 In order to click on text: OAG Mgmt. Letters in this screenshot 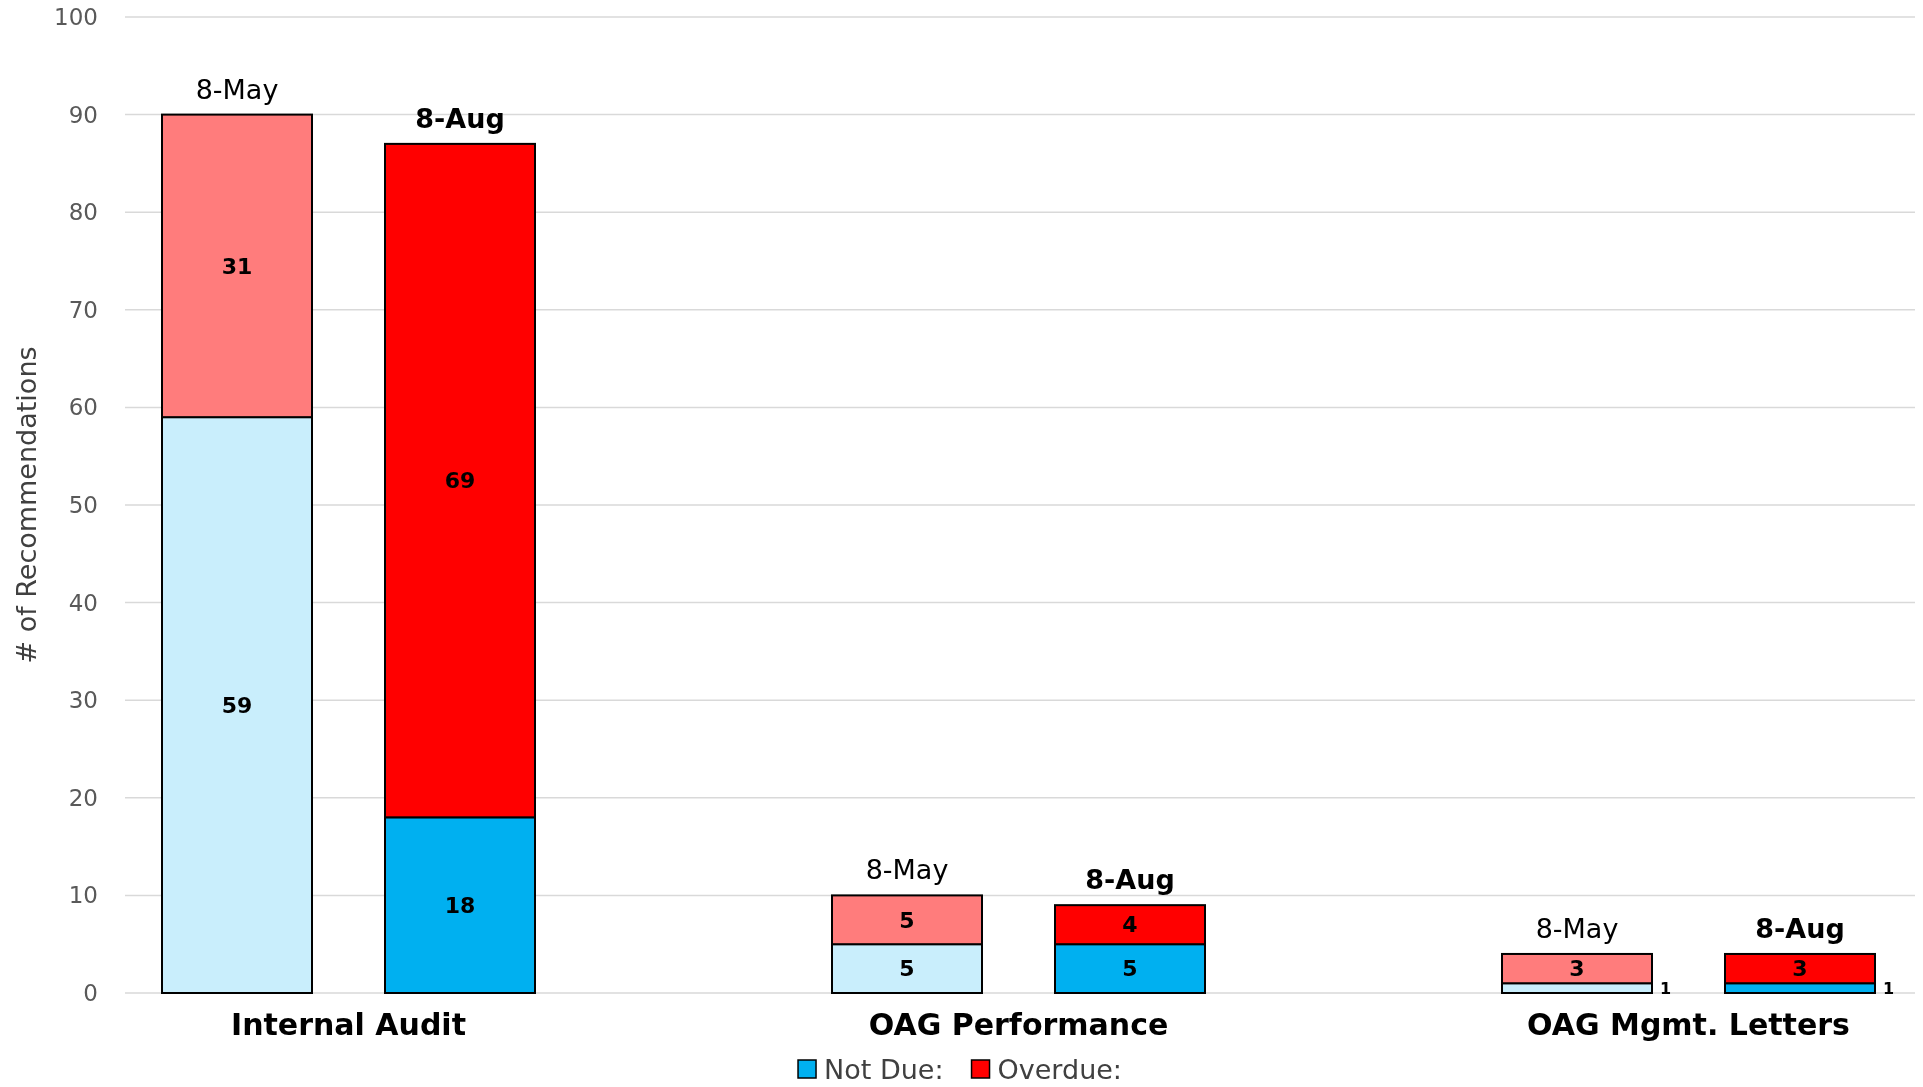, I will do `click(1688, 1024)`.